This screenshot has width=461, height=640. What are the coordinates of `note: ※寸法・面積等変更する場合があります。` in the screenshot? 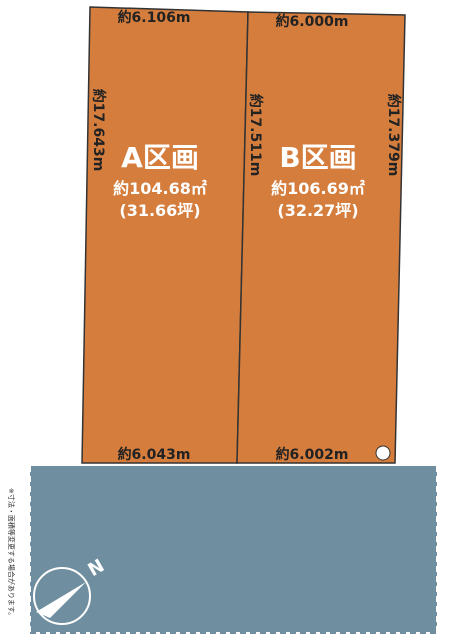 It's located at (11, 553).